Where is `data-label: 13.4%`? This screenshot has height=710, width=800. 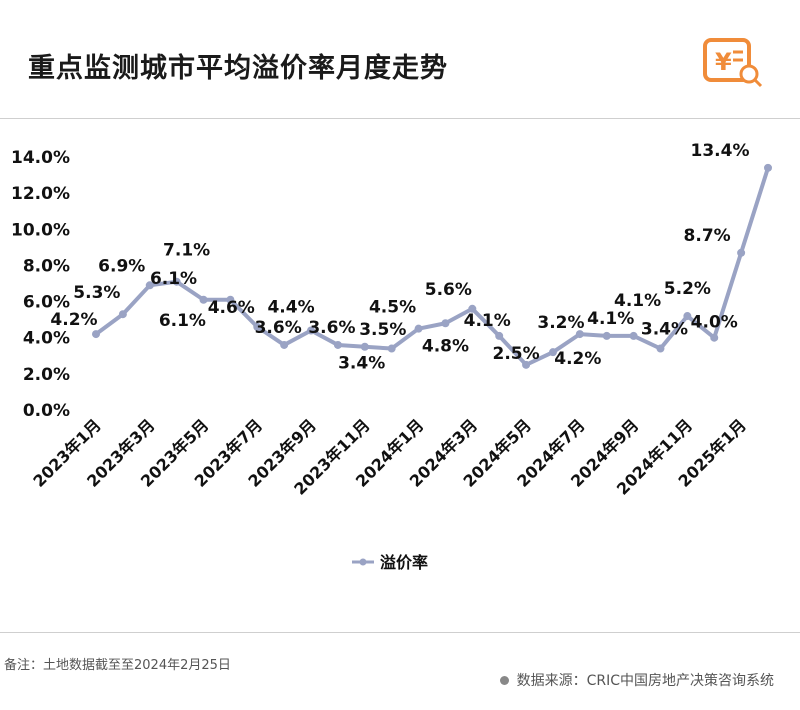
data-label: 13.4% is located at coordinates (720, 151).